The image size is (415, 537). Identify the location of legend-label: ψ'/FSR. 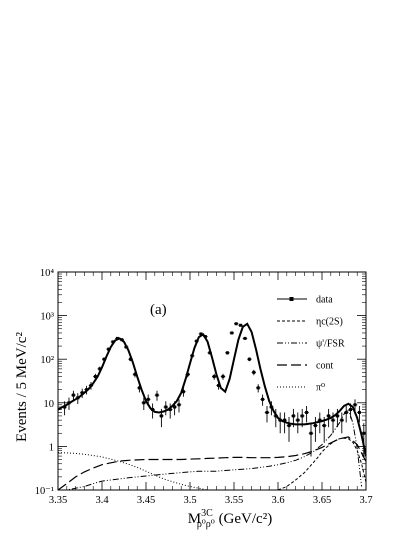
(330, 344).